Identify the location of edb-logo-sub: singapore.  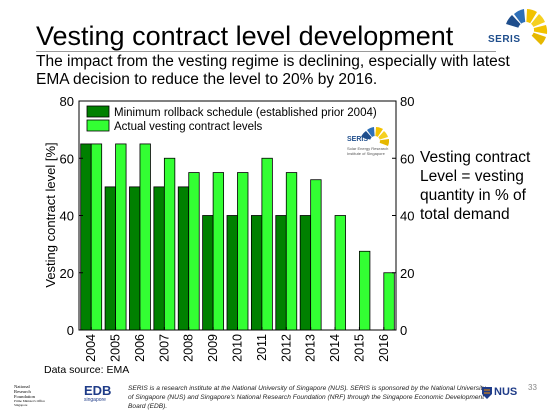
(95, 400).